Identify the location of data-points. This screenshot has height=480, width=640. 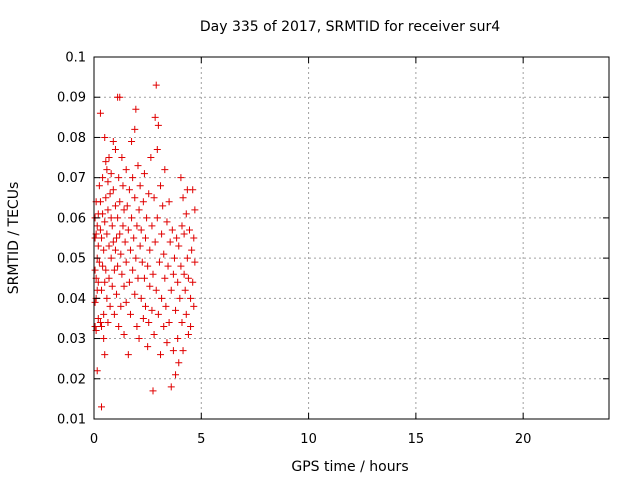
(145, 246).